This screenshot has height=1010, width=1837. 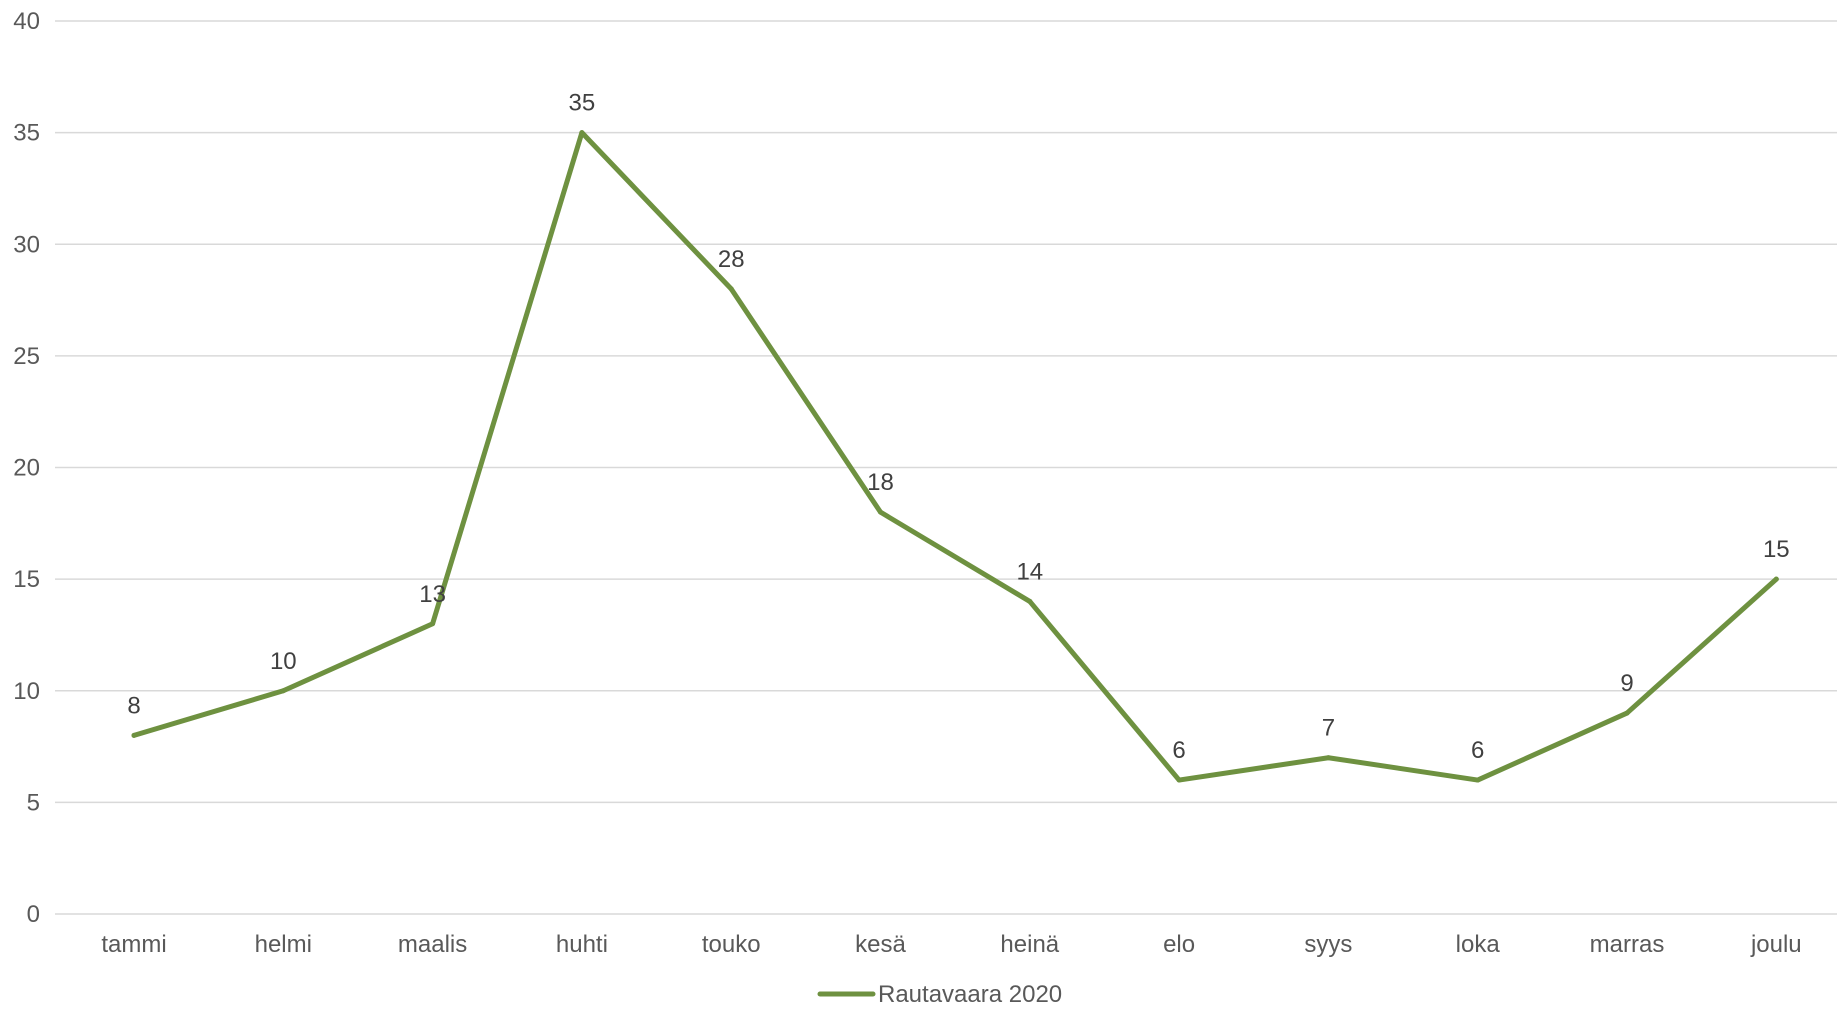 What do you see at coordinates (1627, 944) in the screenshot?
I see `x-tick-label: marras` at bounding box center [1627, 944].